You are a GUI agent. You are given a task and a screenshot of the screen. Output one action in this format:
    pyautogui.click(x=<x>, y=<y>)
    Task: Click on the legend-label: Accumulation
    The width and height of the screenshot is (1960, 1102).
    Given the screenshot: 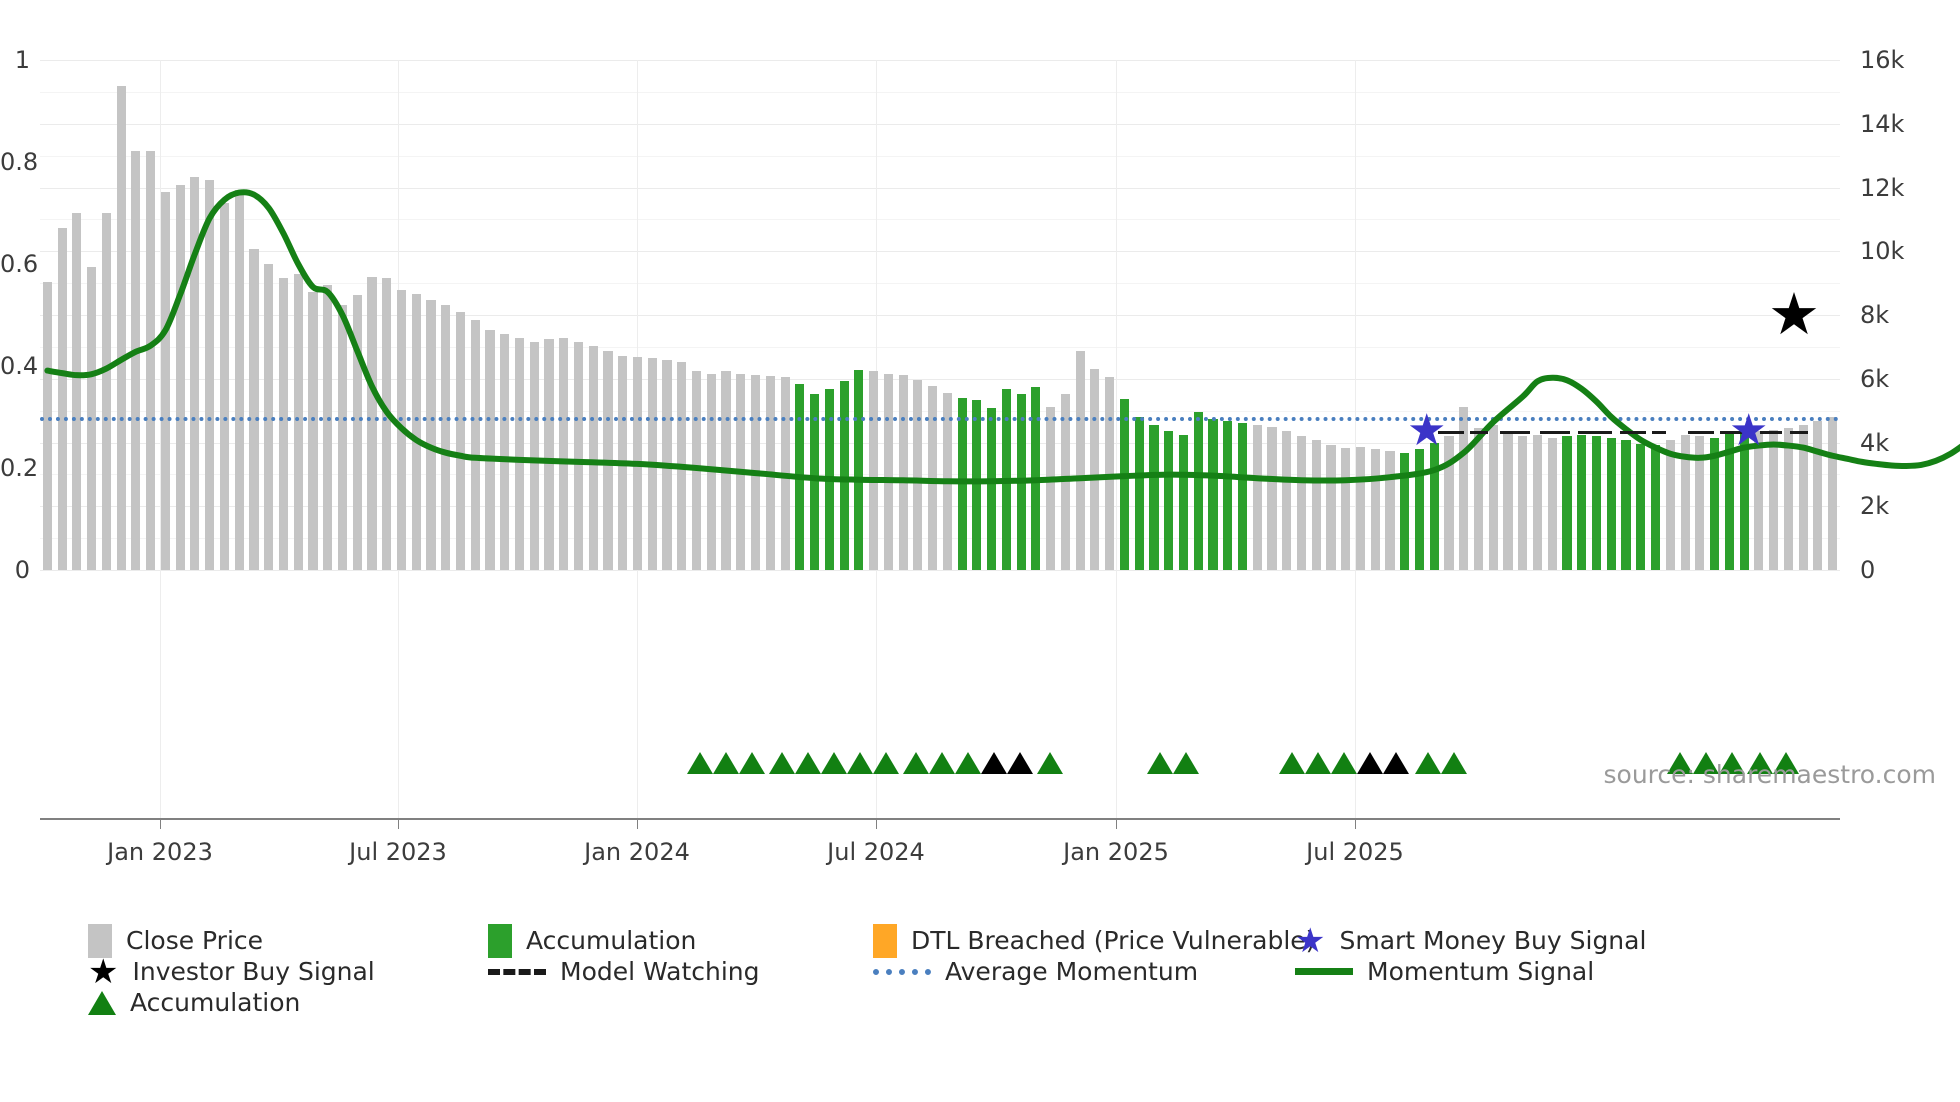 What is the action you would take?
    pyautogui.click(x=215, y=1002)
    